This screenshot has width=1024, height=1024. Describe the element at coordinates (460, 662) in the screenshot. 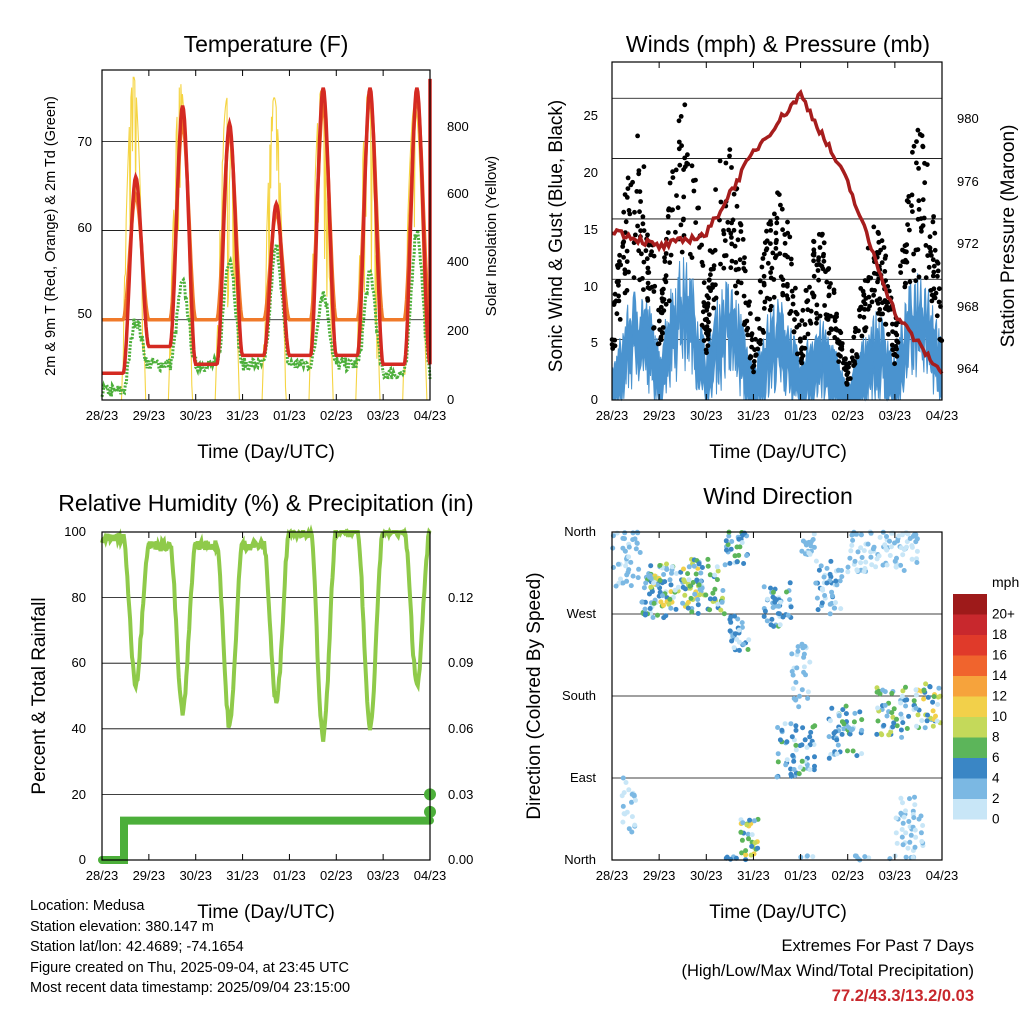

I see `precip-ytick: 0.09` at that location.